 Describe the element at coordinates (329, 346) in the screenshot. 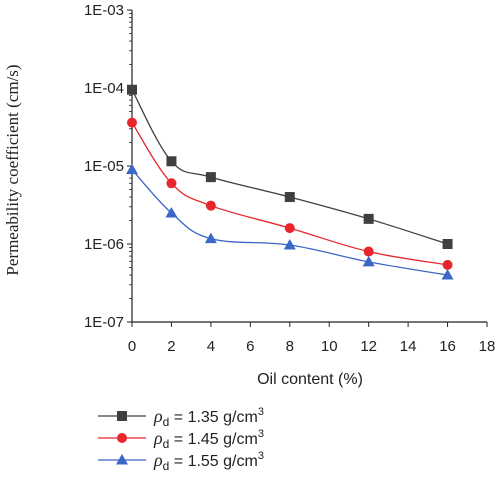

I see `x-tick-label: 10` at that location.